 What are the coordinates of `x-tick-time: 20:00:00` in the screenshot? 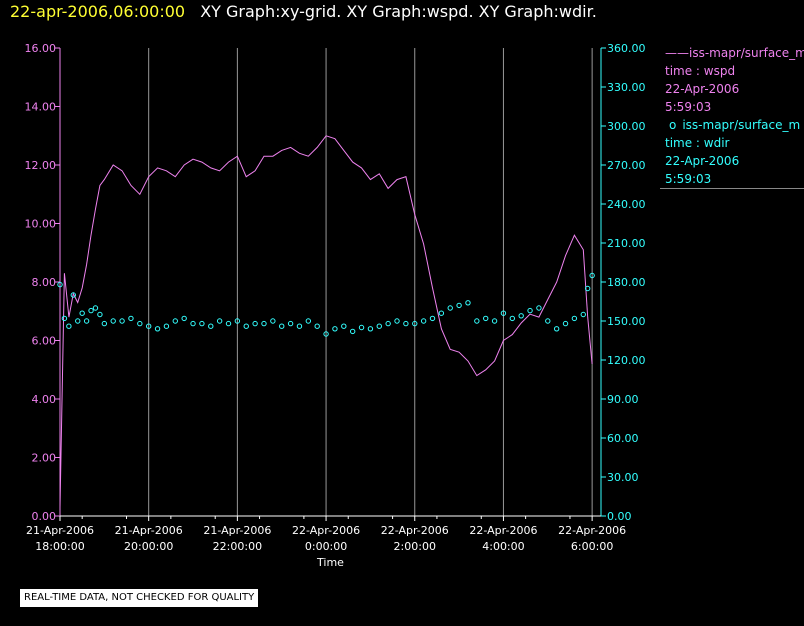 It's located at (148, 546).